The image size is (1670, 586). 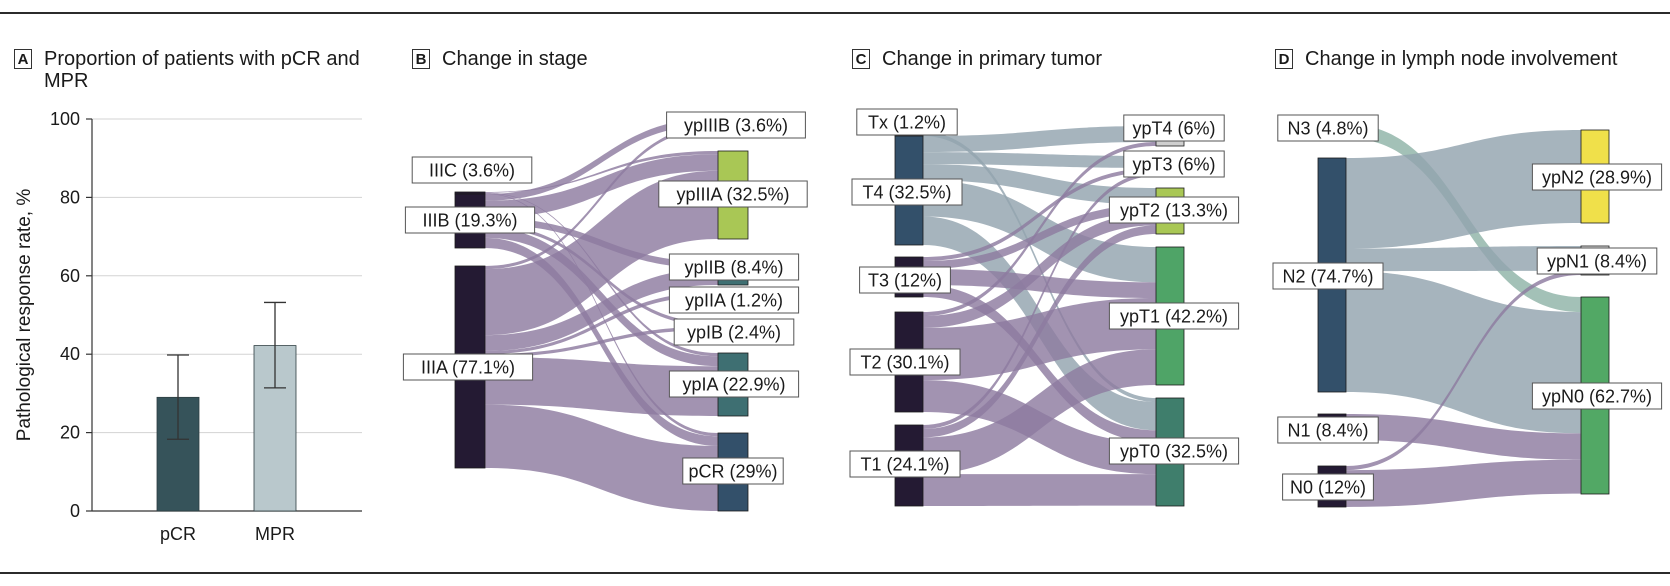 What do you see at coordinates (75, 511) in the screenshot?
I see `y-tick-label: 0` at bounding box center [75, 511].